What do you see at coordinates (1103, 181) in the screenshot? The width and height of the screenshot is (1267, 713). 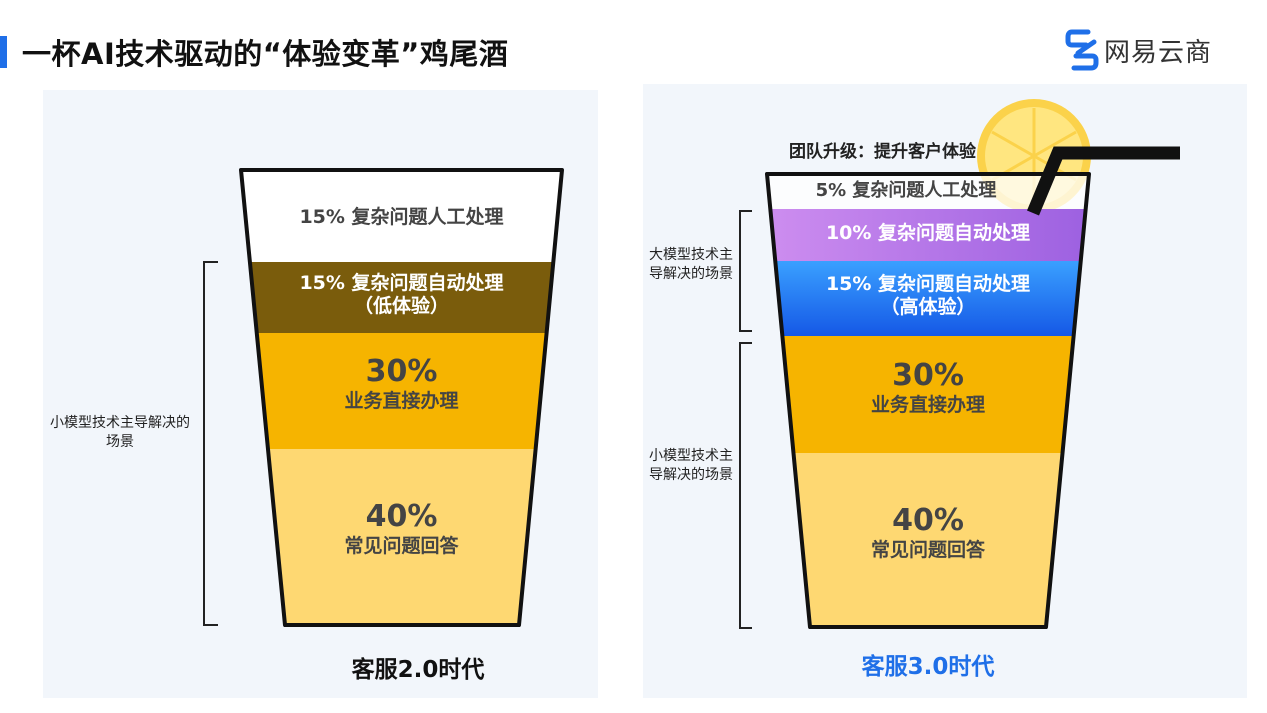 I see `straw-icon` at bounding box center [1103, 181].